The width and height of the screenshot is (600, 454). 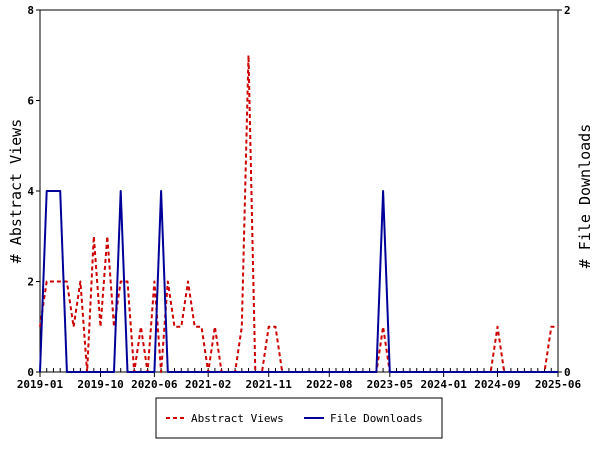 What do you see at coordinates (30, 101) in the screenshot?
I see `left-tick-label: 6` at bounding box center [30, 101].